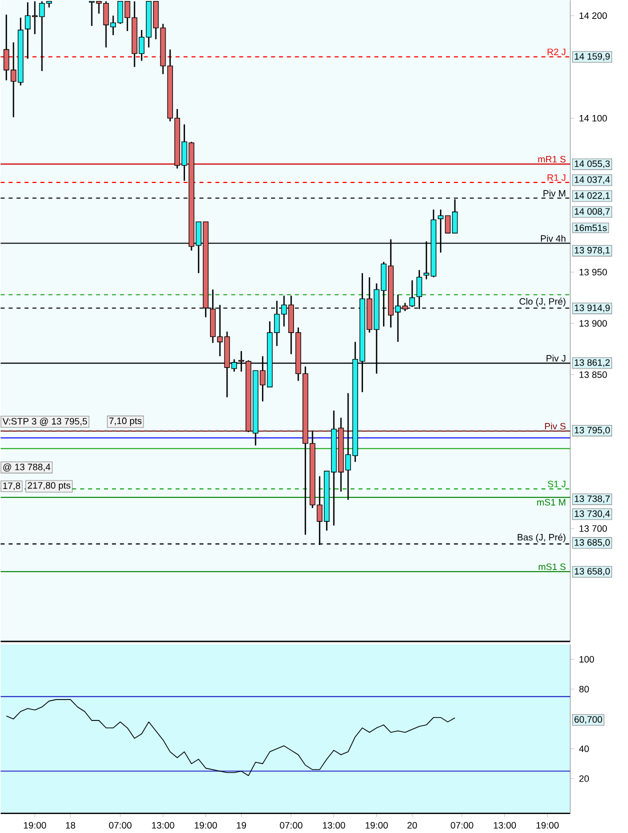 This screenshot has width=628, height=833. What do you see at coordinates (592, 363) in the screenshot?
I see `text: 13 861,2` at bounding box center [592, 363].